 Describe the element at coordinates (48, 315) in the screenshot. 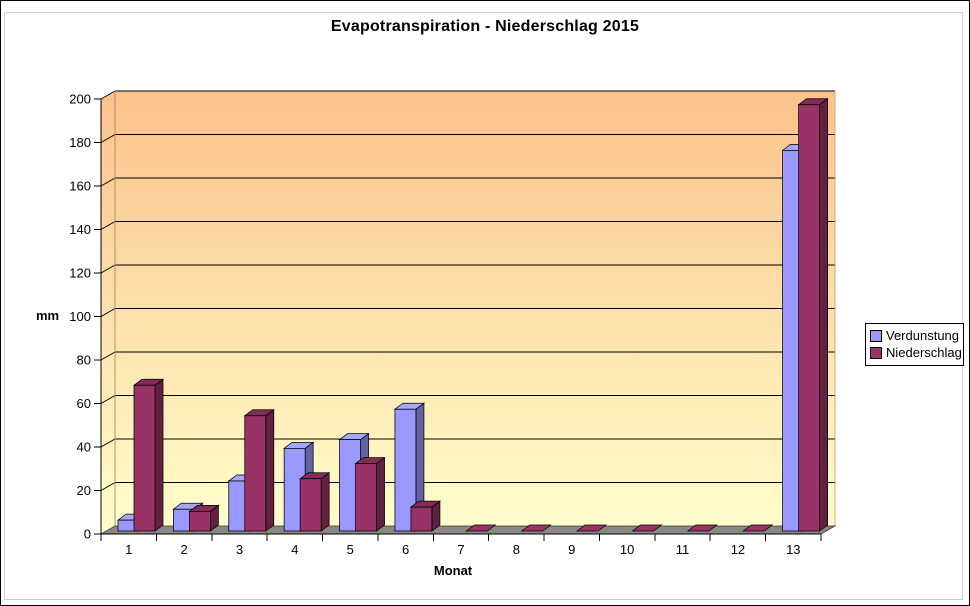

I see `y-axis-title: mm` at that location.